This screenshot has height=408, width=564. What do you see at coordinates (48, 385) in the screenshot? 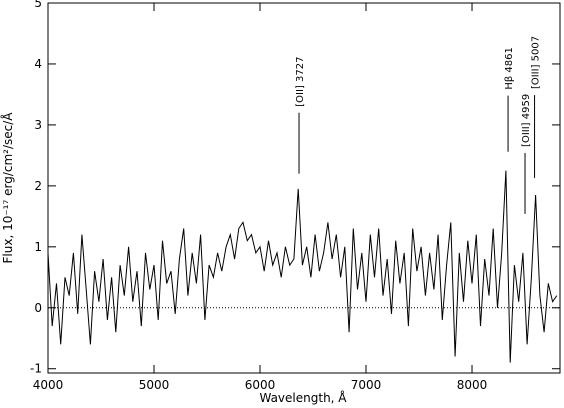
I see `x-tick-label: 4000` at bounding box center [48, 385].